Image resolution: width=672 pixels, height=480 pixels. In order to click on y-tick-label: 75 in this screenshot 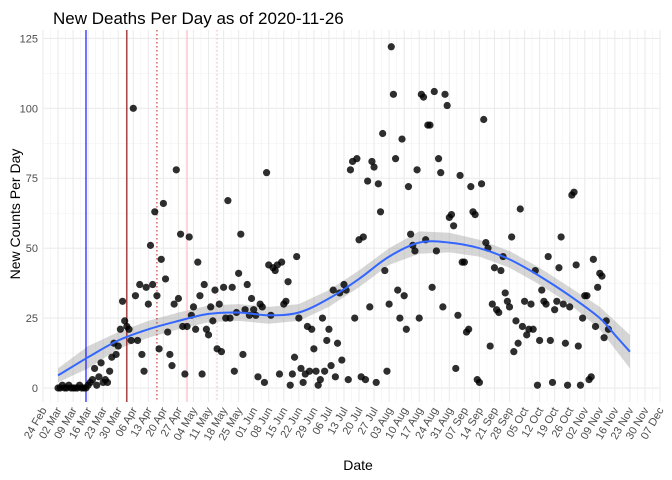, I will do `click(32, 179)`.